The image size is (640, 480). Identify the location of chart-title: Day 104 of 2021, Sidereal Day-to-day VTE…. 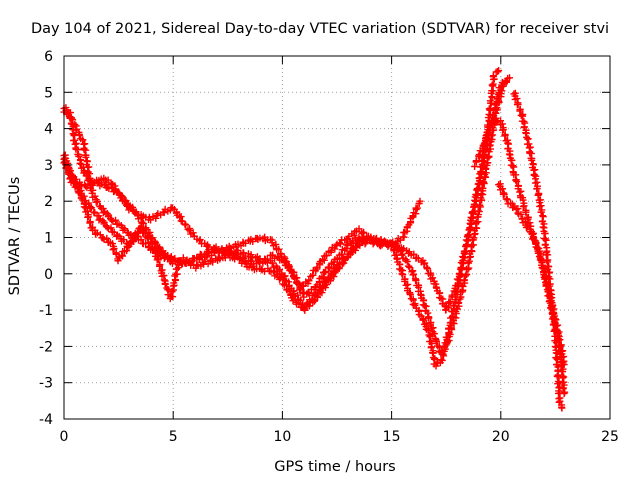
(320, 29).